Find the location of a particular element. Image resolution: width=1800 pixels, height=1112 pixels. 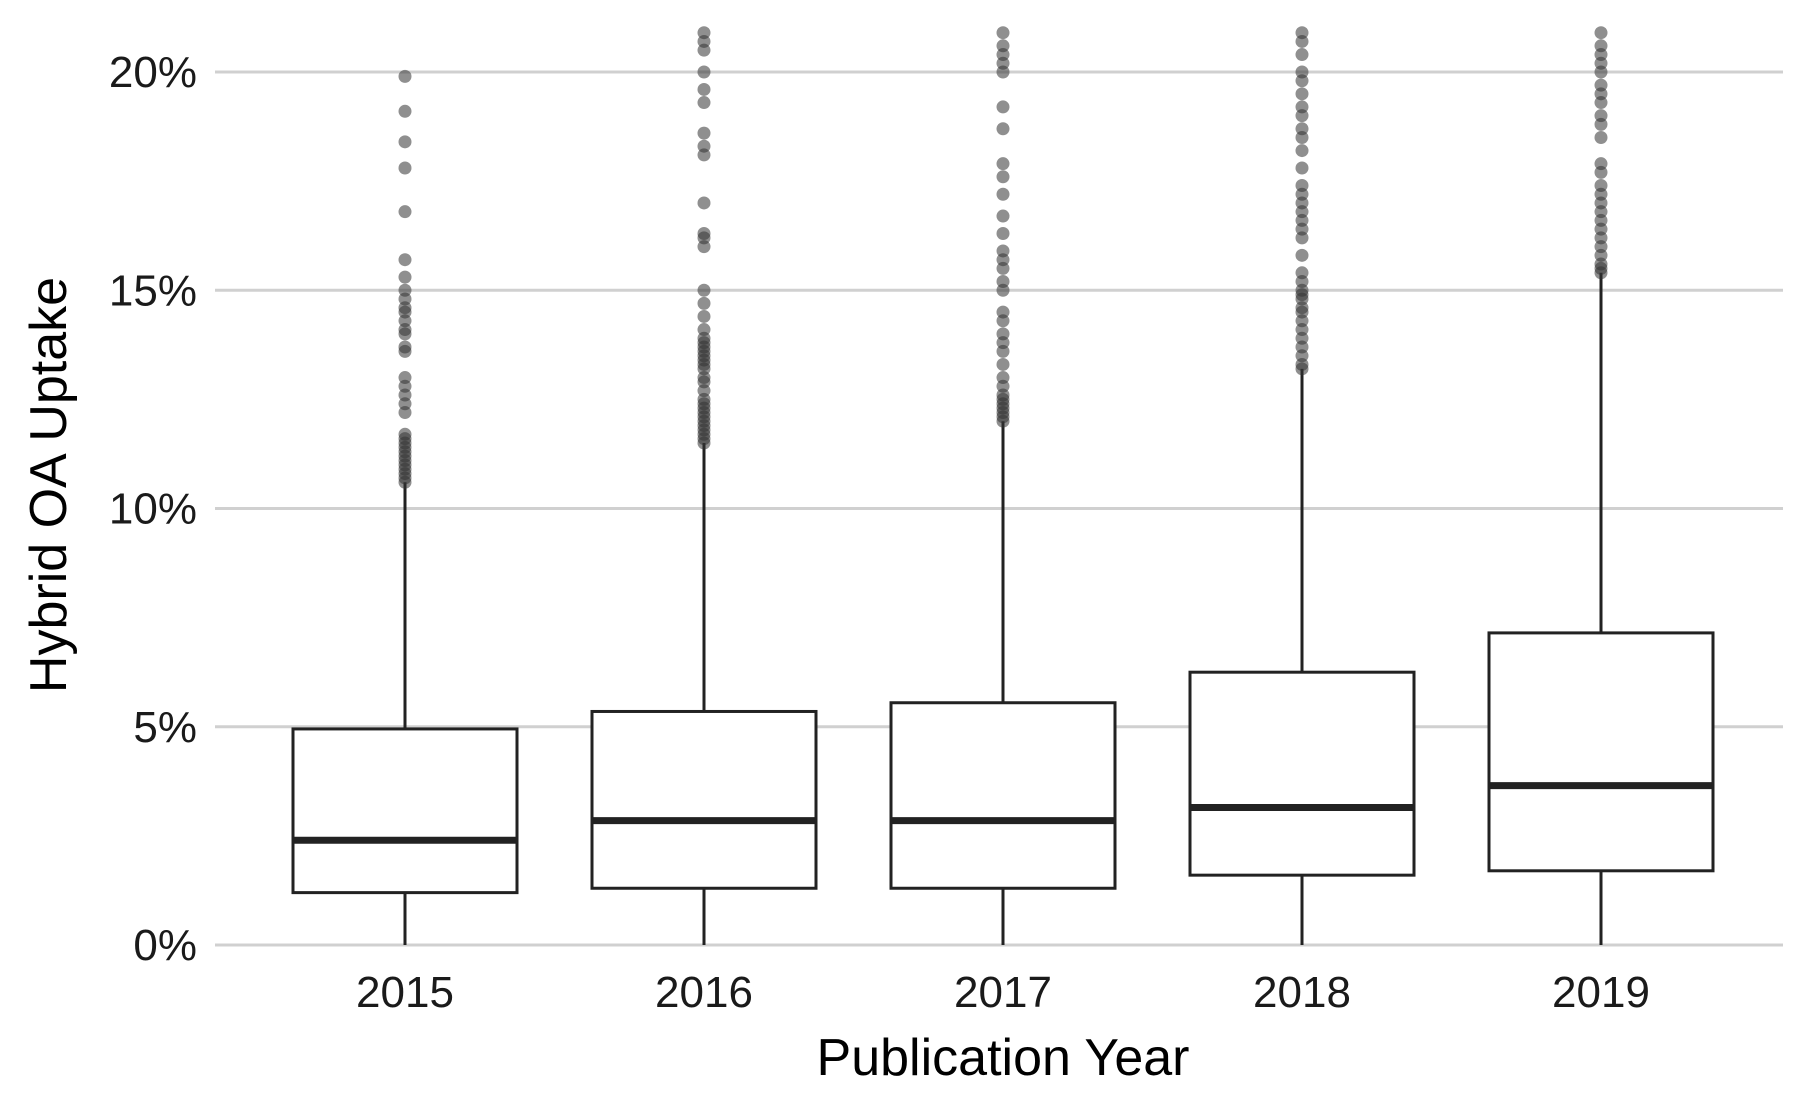

box-2018 is located at coordinates (1302, 485).